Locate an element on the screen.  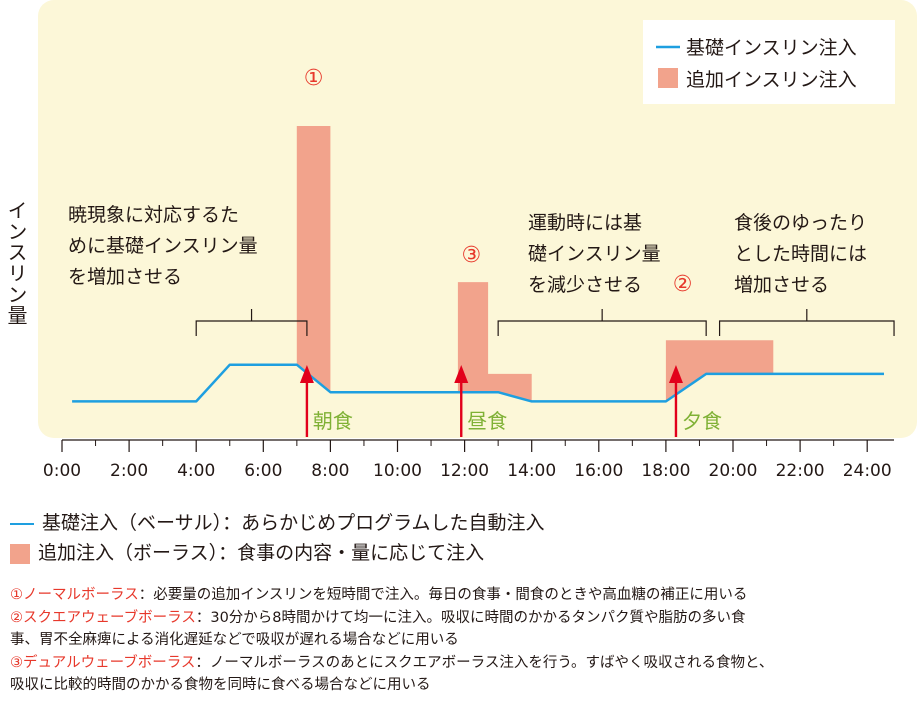
x-tick-label-11: 22:00 is located at coordinates (800, 471).